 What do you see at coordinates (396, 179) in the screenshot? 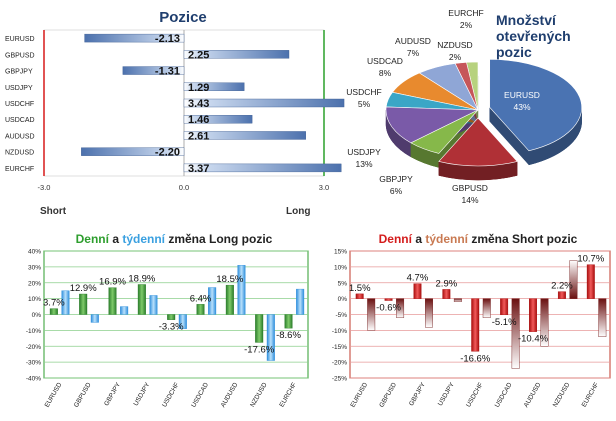
I see `pie-slice-name: GBPJPY` at bounding box center [396, 179].